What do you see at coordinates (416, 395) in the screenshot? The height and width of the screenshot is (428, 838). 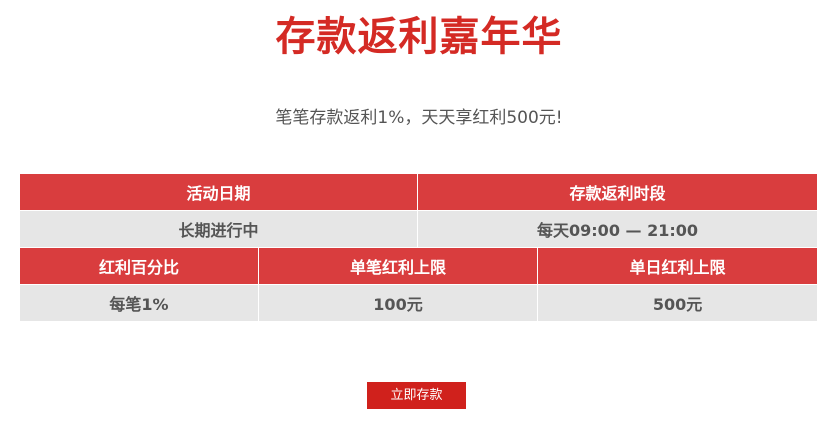 I see `deposit-now-button: 立即存款` at bounding box center [416, 395].